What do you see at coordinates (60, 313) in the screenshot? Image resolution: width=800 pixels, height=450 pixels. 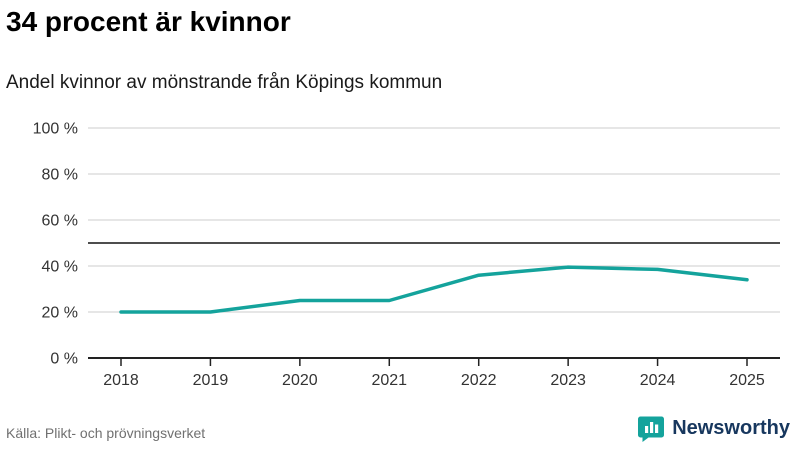 I see `y-tick-label: 20 %` at bounding box center [60, 313].